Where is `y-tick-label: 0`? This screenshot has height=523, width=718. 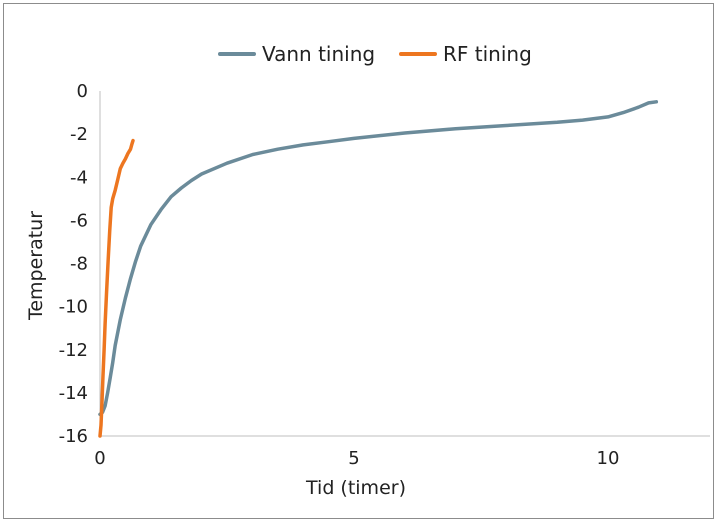 y-tick-label: 0 is located at coordinates (82, 91).